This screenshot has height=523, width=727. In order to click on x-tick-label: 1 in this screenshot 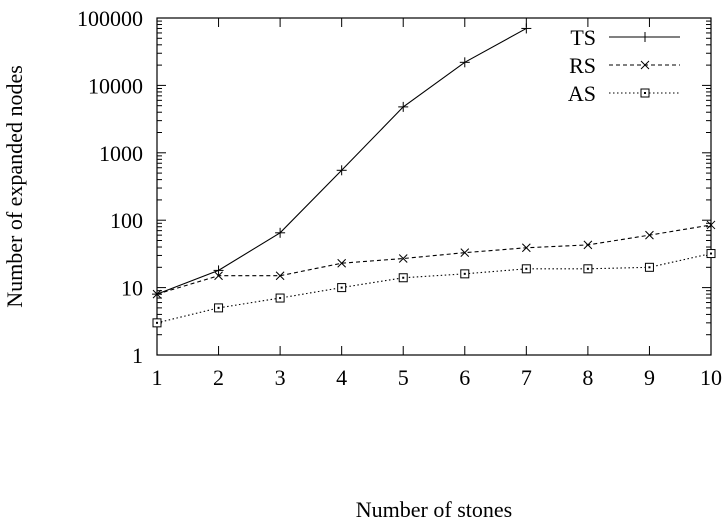, I will do `click(157, 377)`.